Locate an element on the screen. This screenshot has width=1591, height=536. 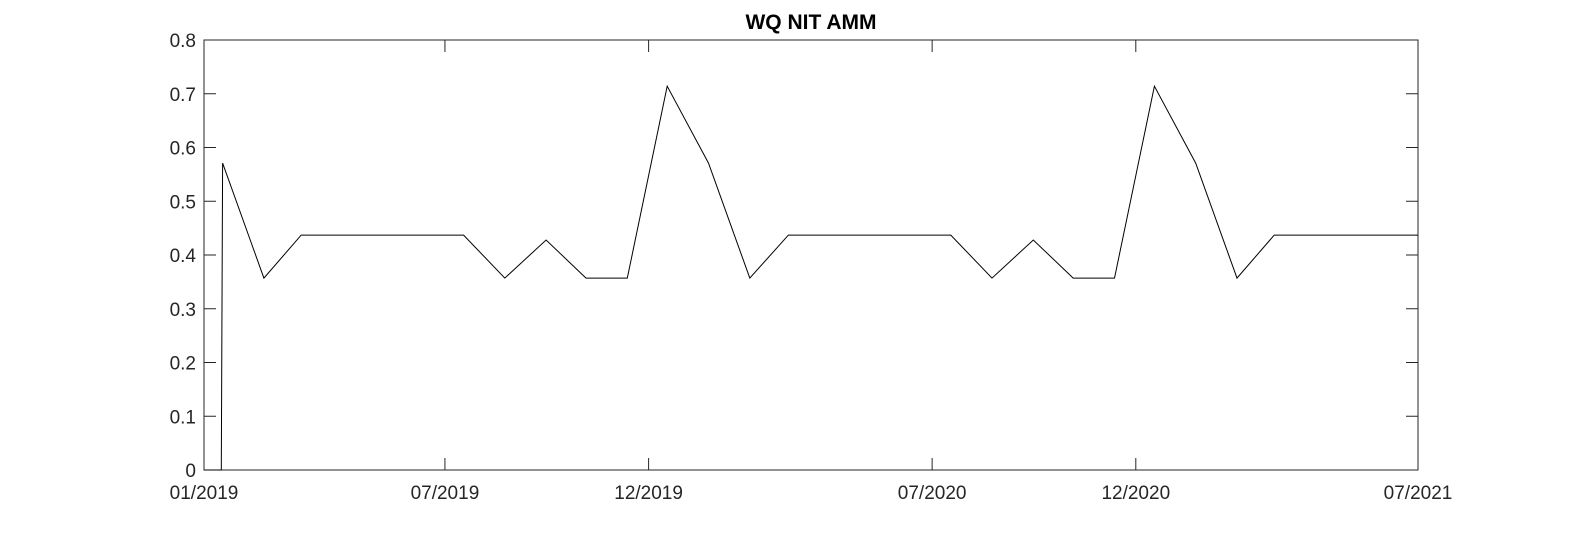
y-tick-label: 0.8 is located at coordinates (183, 41).